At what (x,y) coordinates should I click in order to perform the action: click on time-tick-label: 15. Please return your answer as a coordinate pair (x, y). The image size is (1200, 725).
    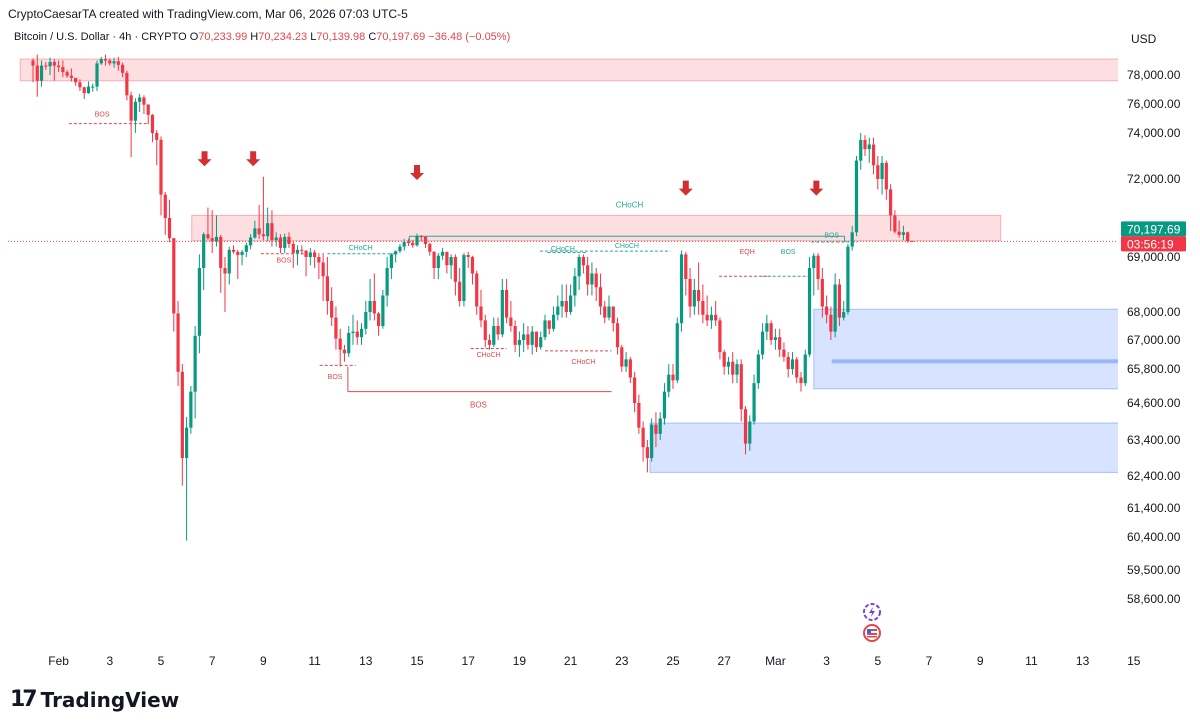
    Looking at the image, I should click on (417, 661).